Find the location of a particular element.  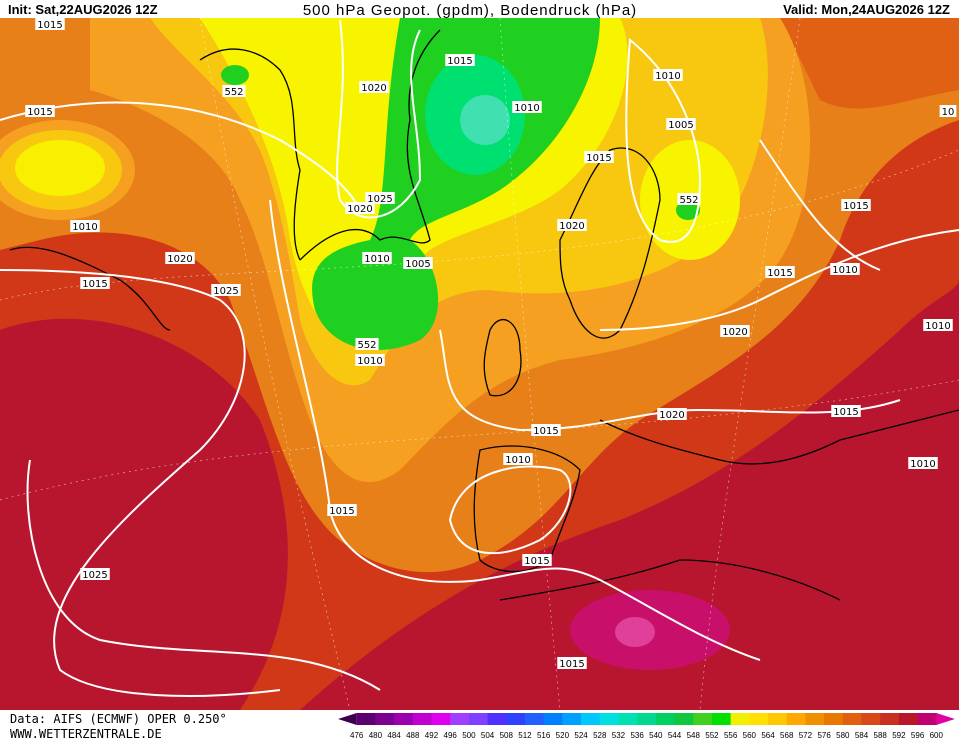

colorbar-tick-label: 480 is located at coordinates (376, 735).